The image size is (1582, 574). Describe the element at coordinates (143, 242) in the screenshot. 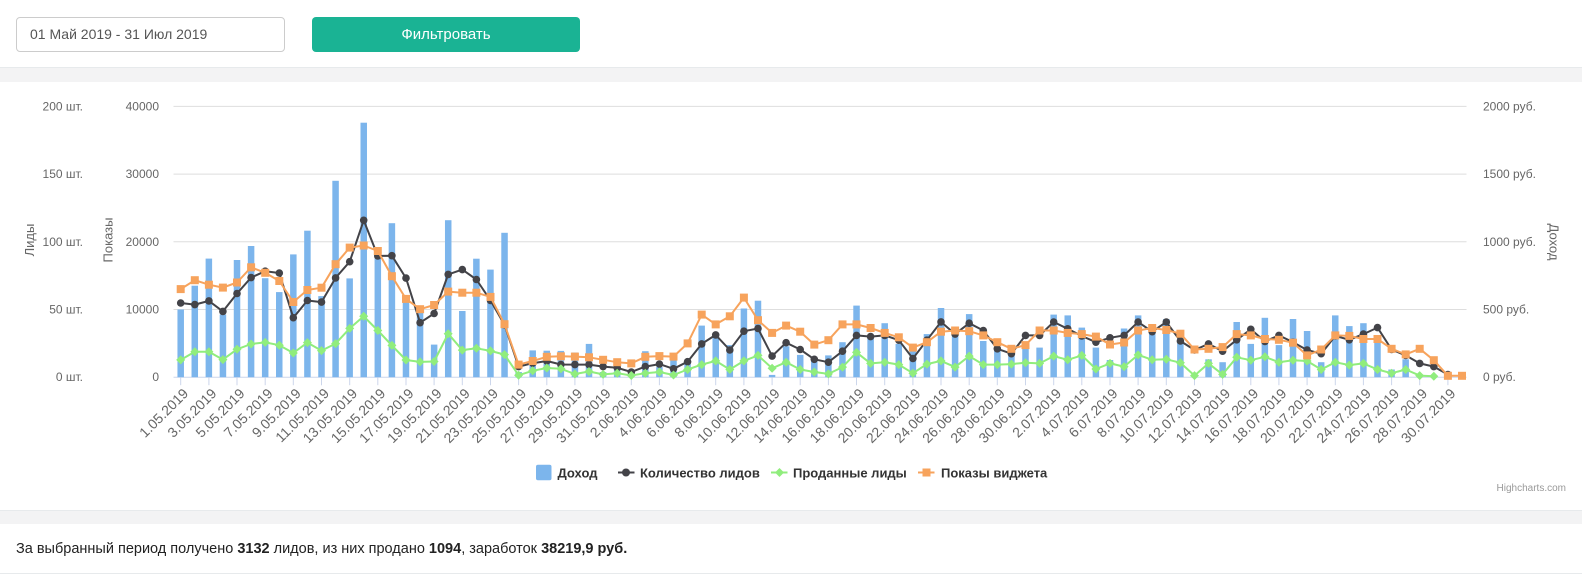

I see `svg-text: 20000` at that location.